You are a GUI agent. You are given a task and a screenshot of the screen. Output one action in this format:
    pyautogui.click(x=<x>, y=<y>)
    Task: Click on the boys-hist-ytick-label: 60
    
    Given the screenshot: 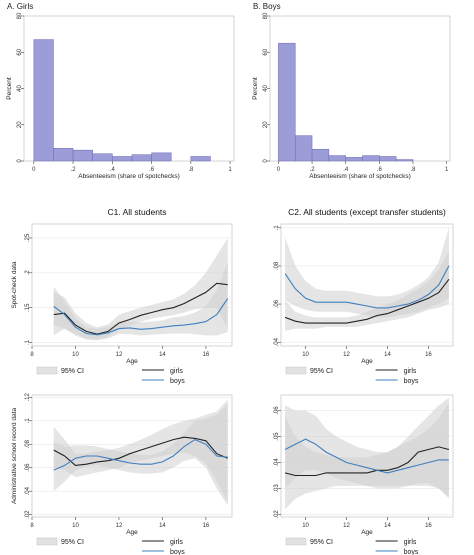 What is the action you would take?
    pyautogui.click(x=266, y=51)
    